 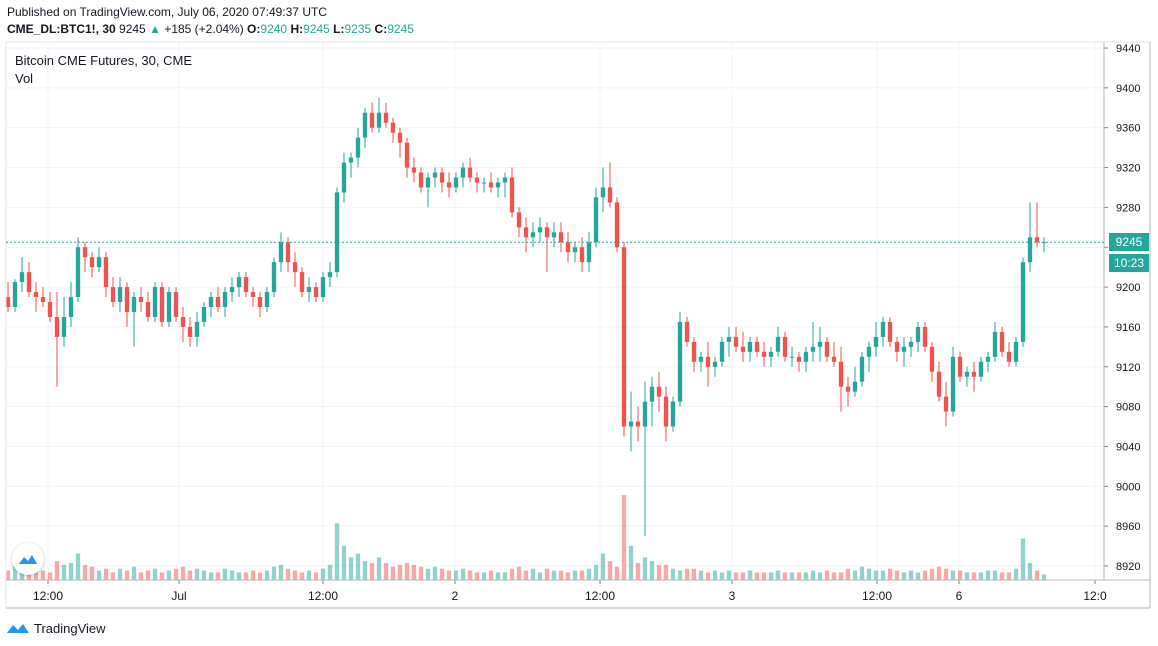 I want to click on symbol-label: CME_DL:BTC1!, 30, so click(x=61, y=29).